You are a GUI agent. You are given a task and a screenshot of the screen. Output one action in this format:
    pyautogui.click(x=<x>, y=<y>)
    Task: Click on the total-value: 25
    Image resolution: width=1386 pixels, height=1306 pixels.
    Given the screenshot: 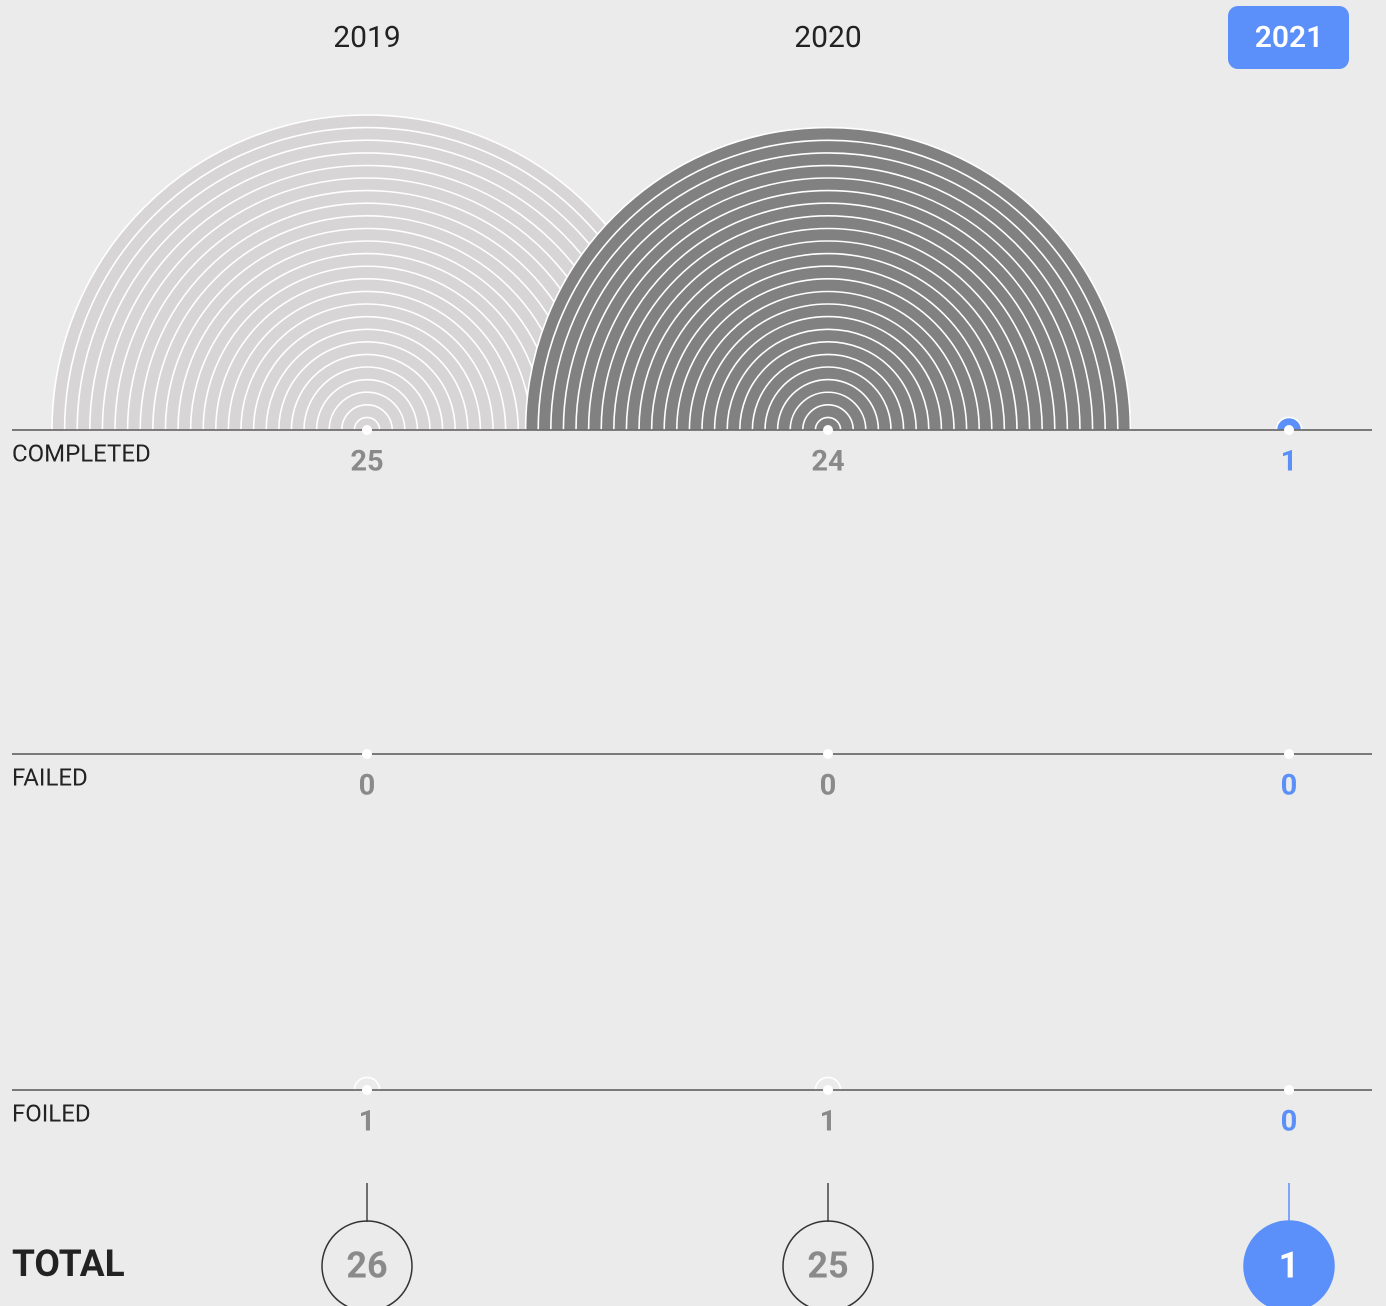 What is the action you would take?
    pyautogui.click(x=827, y=1266)
    